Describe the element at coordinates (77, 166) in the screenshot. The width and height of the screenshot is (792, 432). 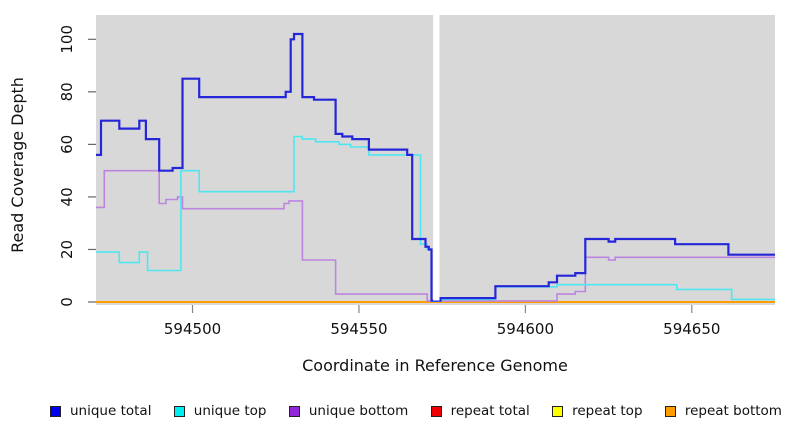
I see `y-axis-ticks: 0 20 40 60 80 100` at that location.